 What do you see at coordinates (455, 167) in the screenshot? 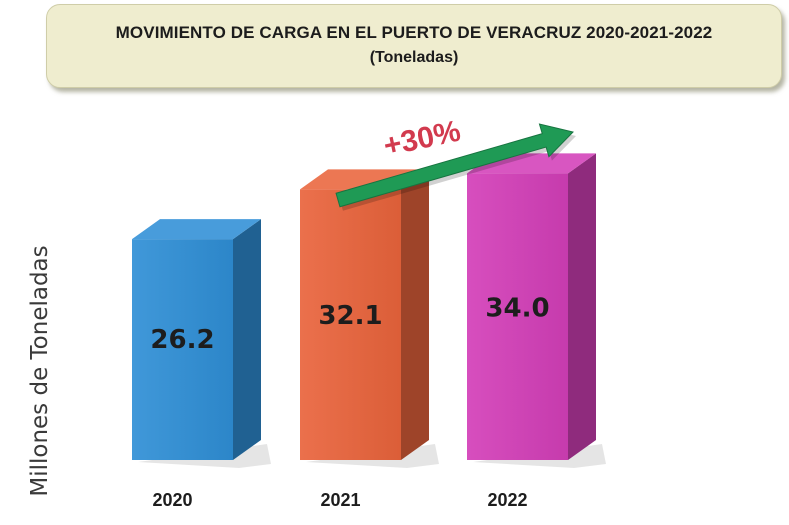
I see `growth-arrow` at bounding box center [455, 167].